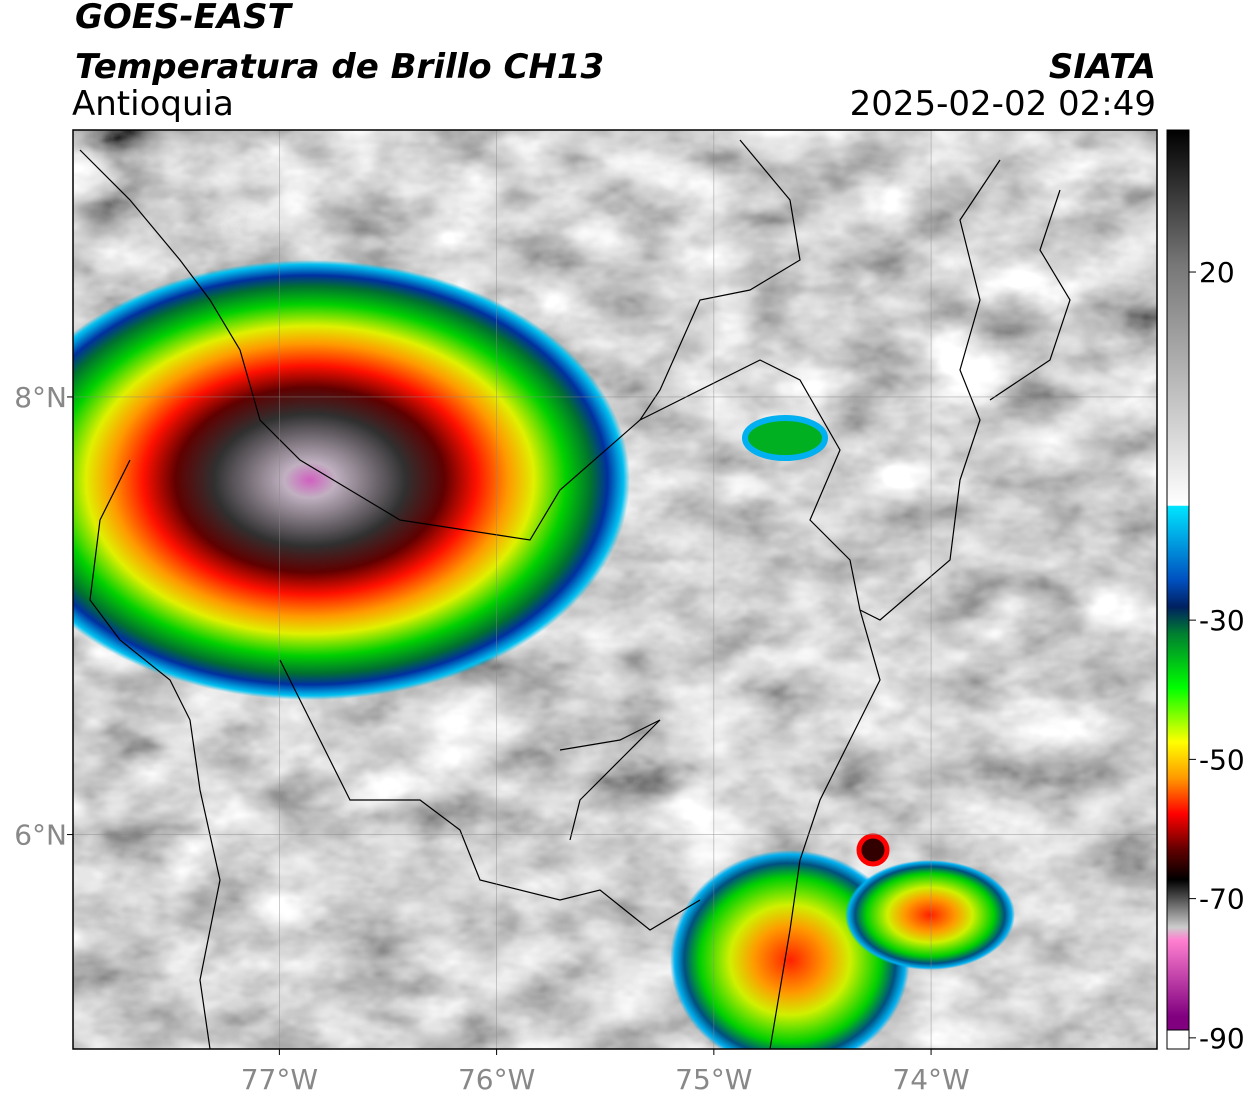 This screenshot has height=1099, width=1252. Describe the element at coordinates (184, 18) in the screenshot. I see `title: GOES-EAST` at that location.